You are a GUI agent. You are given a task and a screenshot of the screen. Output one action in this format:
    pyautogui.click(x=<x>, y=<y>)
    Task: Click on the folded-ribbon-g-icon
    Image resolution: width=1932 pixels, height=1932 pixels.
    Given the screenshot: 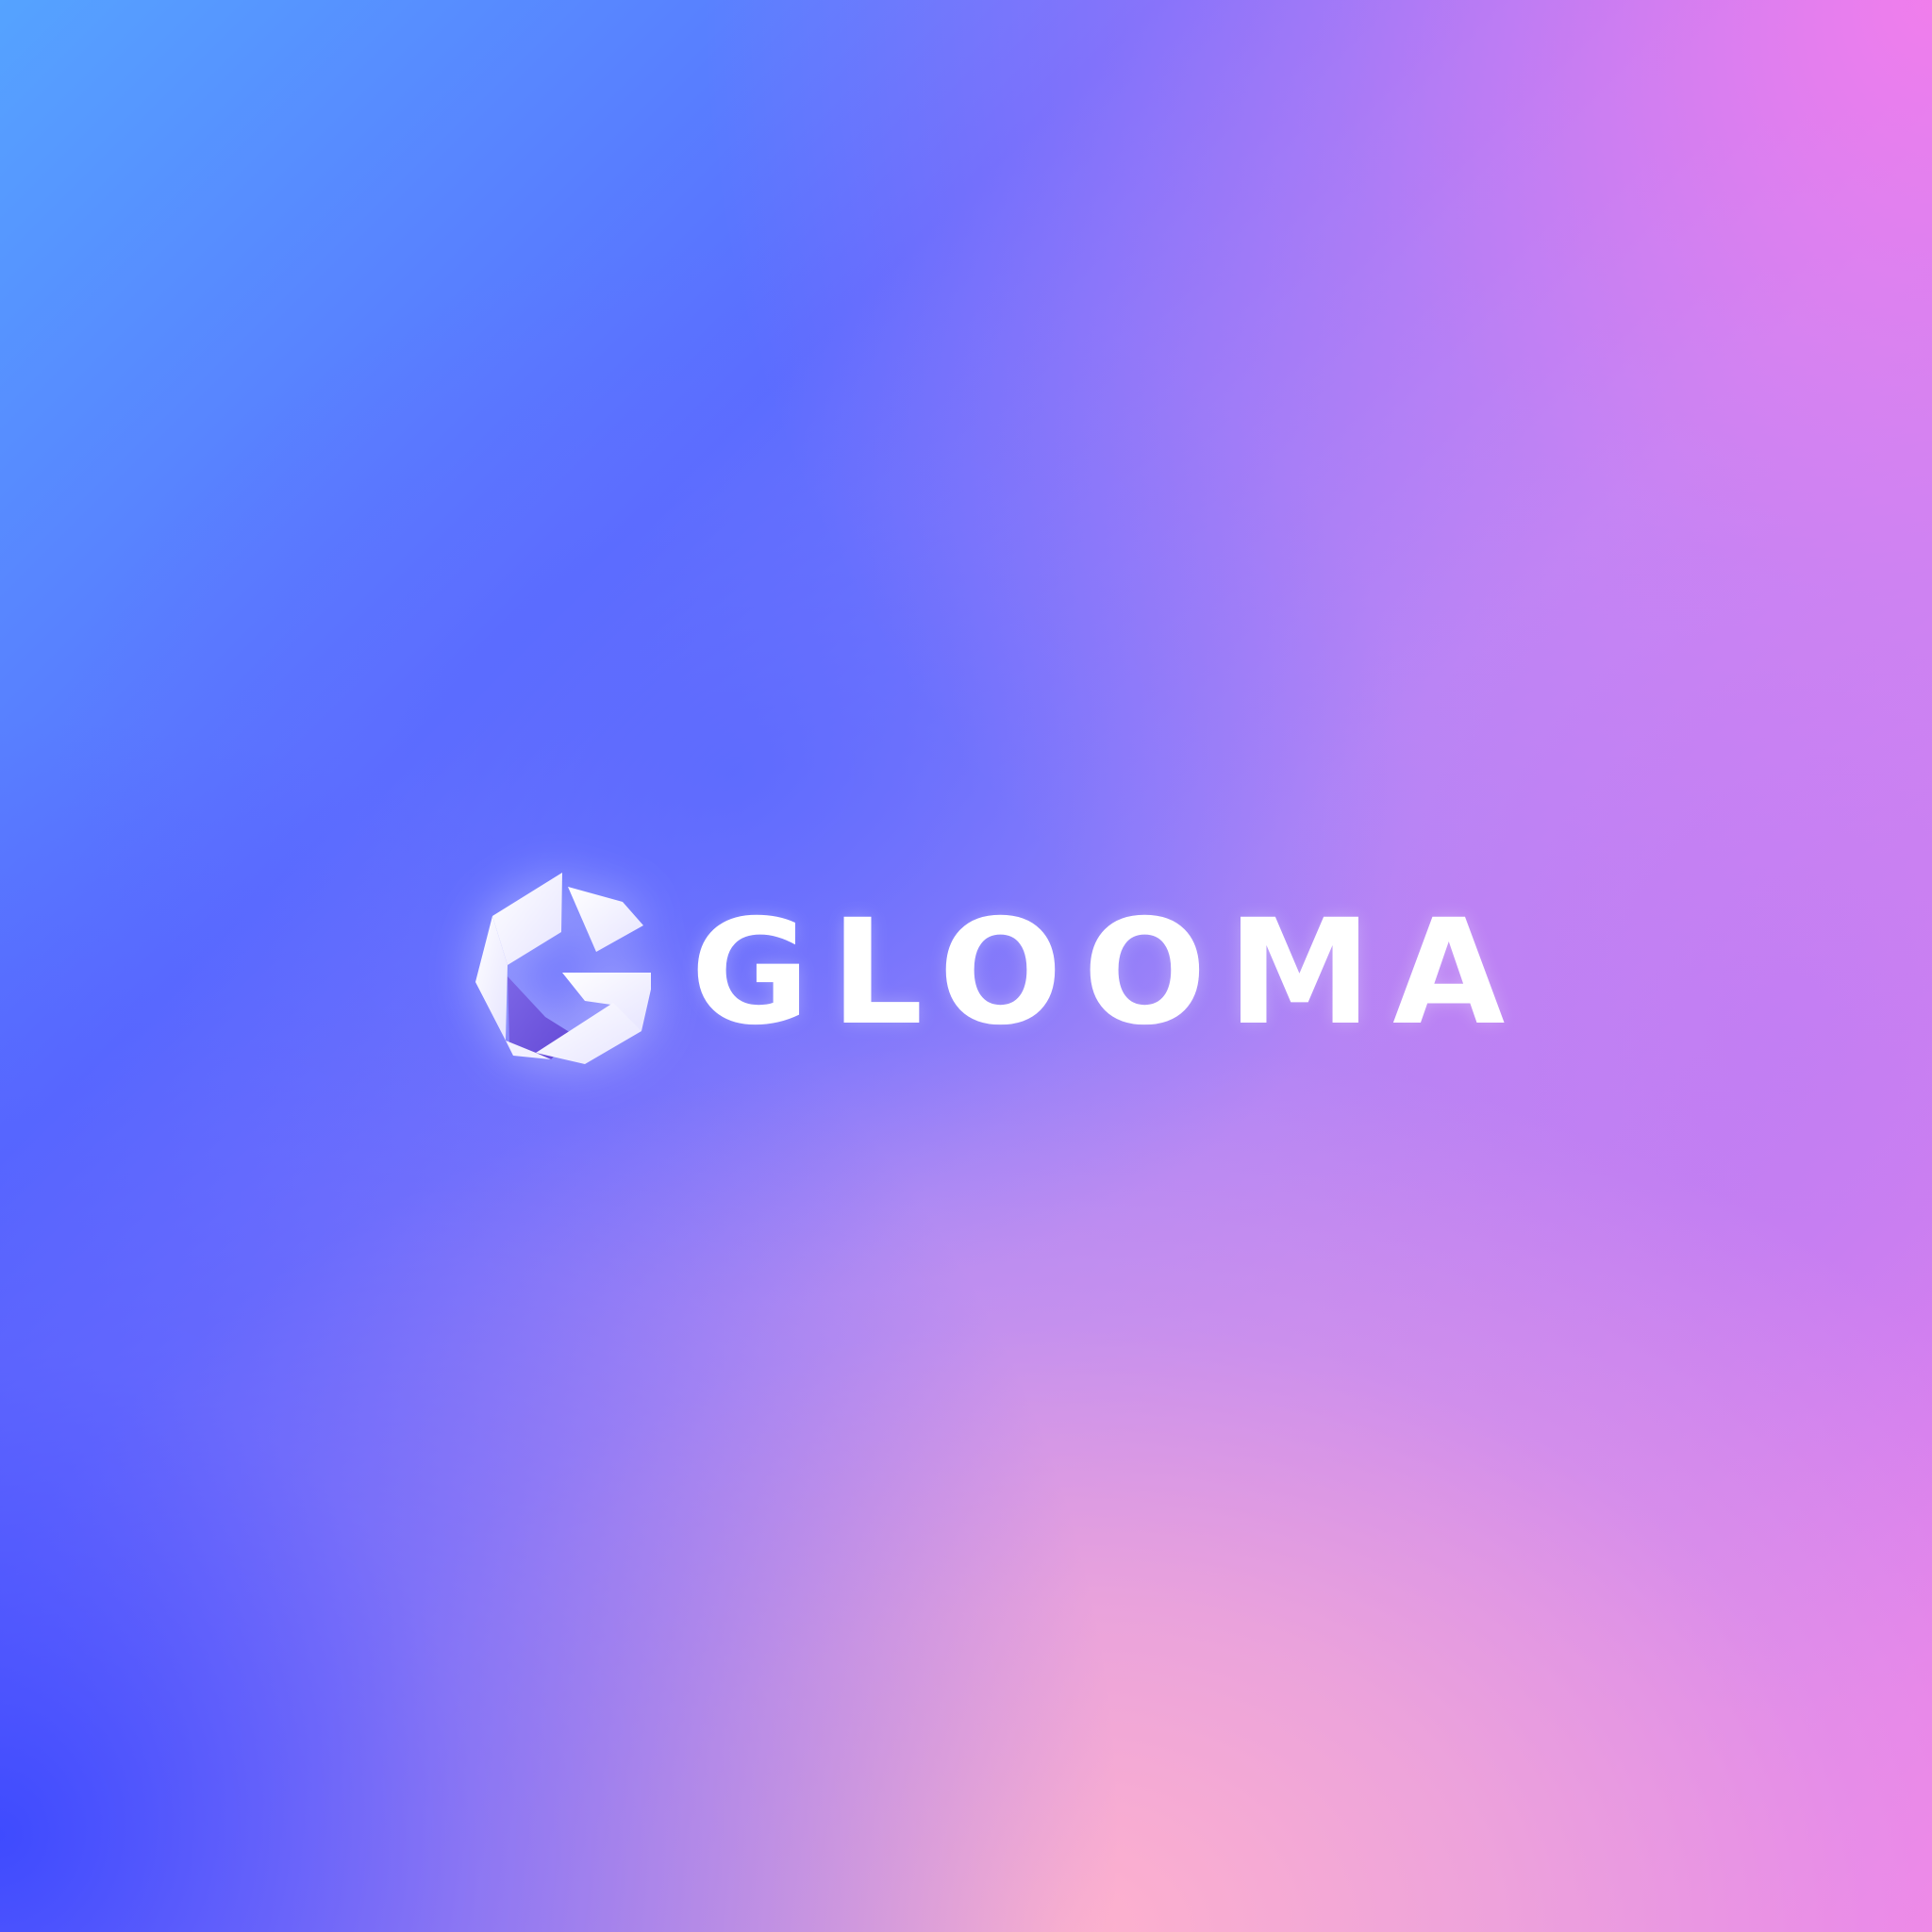 What is the action you would take?
    pyautogui.click(x=561, y=970)
    